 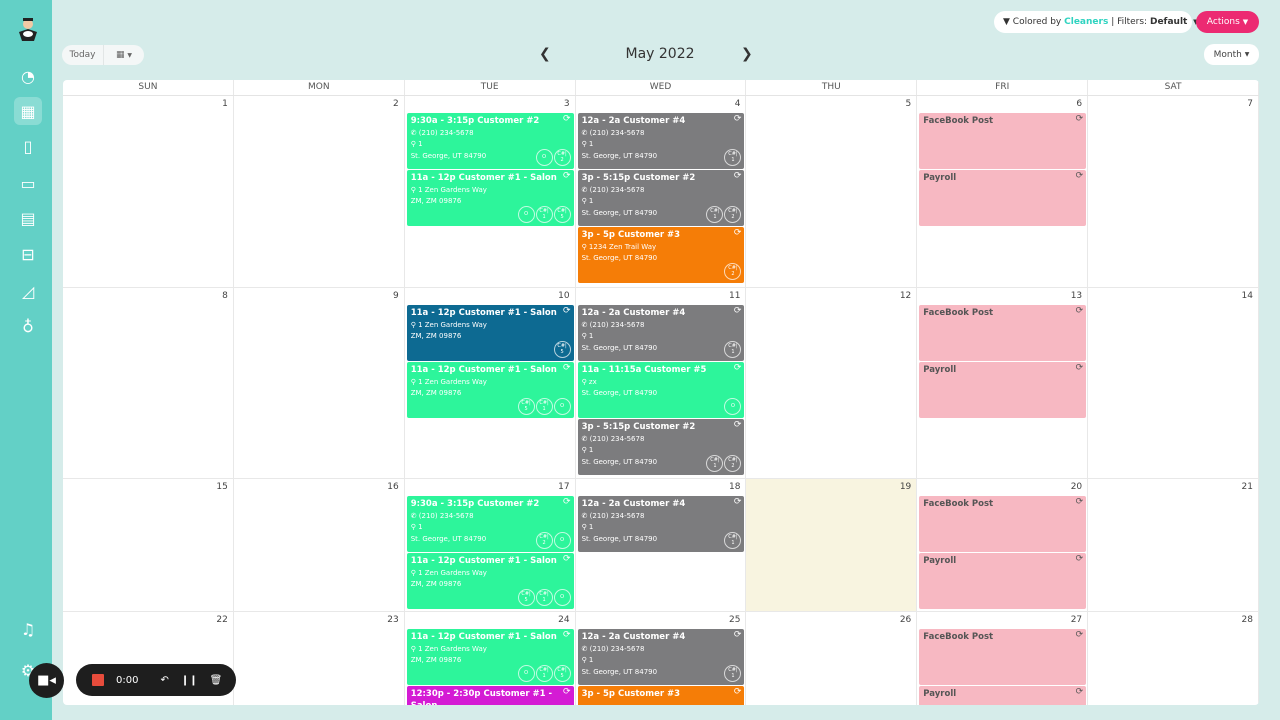 What do you see at coordinates (564, 487) in the screenshot?
I see `day-number: 17` at bounding box center [564, 487].